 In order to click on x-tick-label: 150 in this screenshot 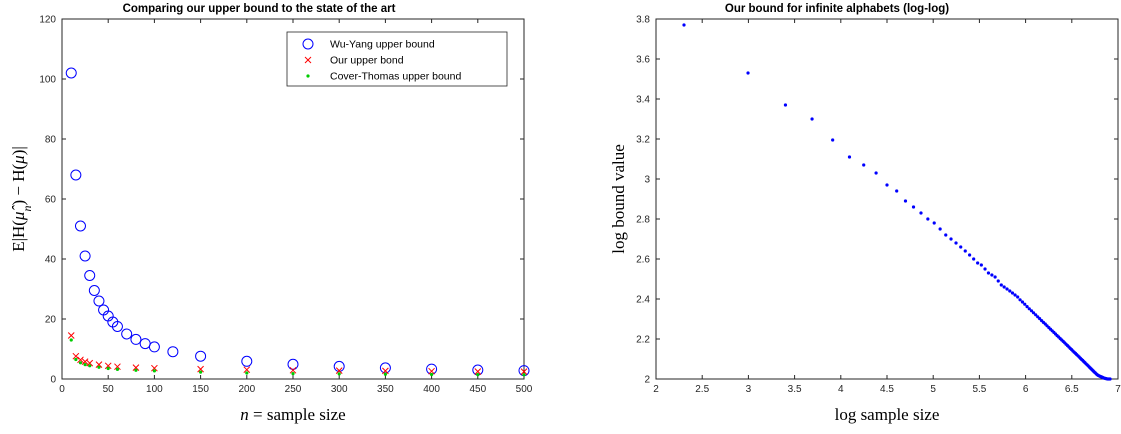, I will do `click(200, 389)`.